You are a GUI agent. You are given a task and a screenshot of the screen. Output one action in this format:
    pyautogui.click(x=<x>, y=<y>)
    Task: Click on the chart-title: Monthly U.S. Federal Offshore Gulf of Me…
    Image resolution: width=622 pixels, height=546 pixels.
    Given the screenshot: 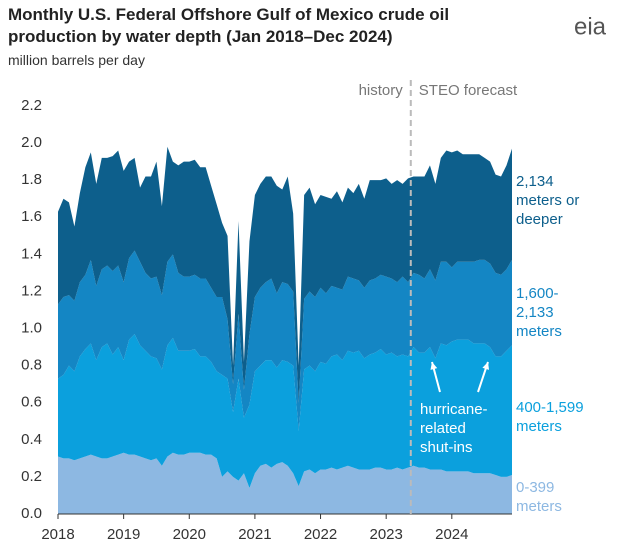 What is the action you would take?
    pyautogui.click(x=229, y=25)
    